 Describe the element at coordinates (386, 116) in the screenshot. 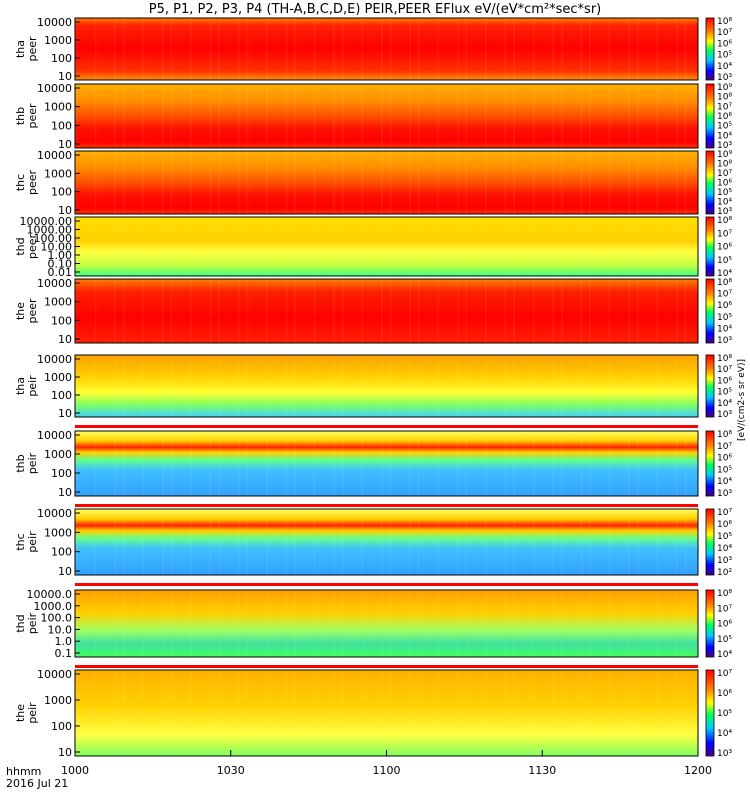

I see `panel-frame` at that location.